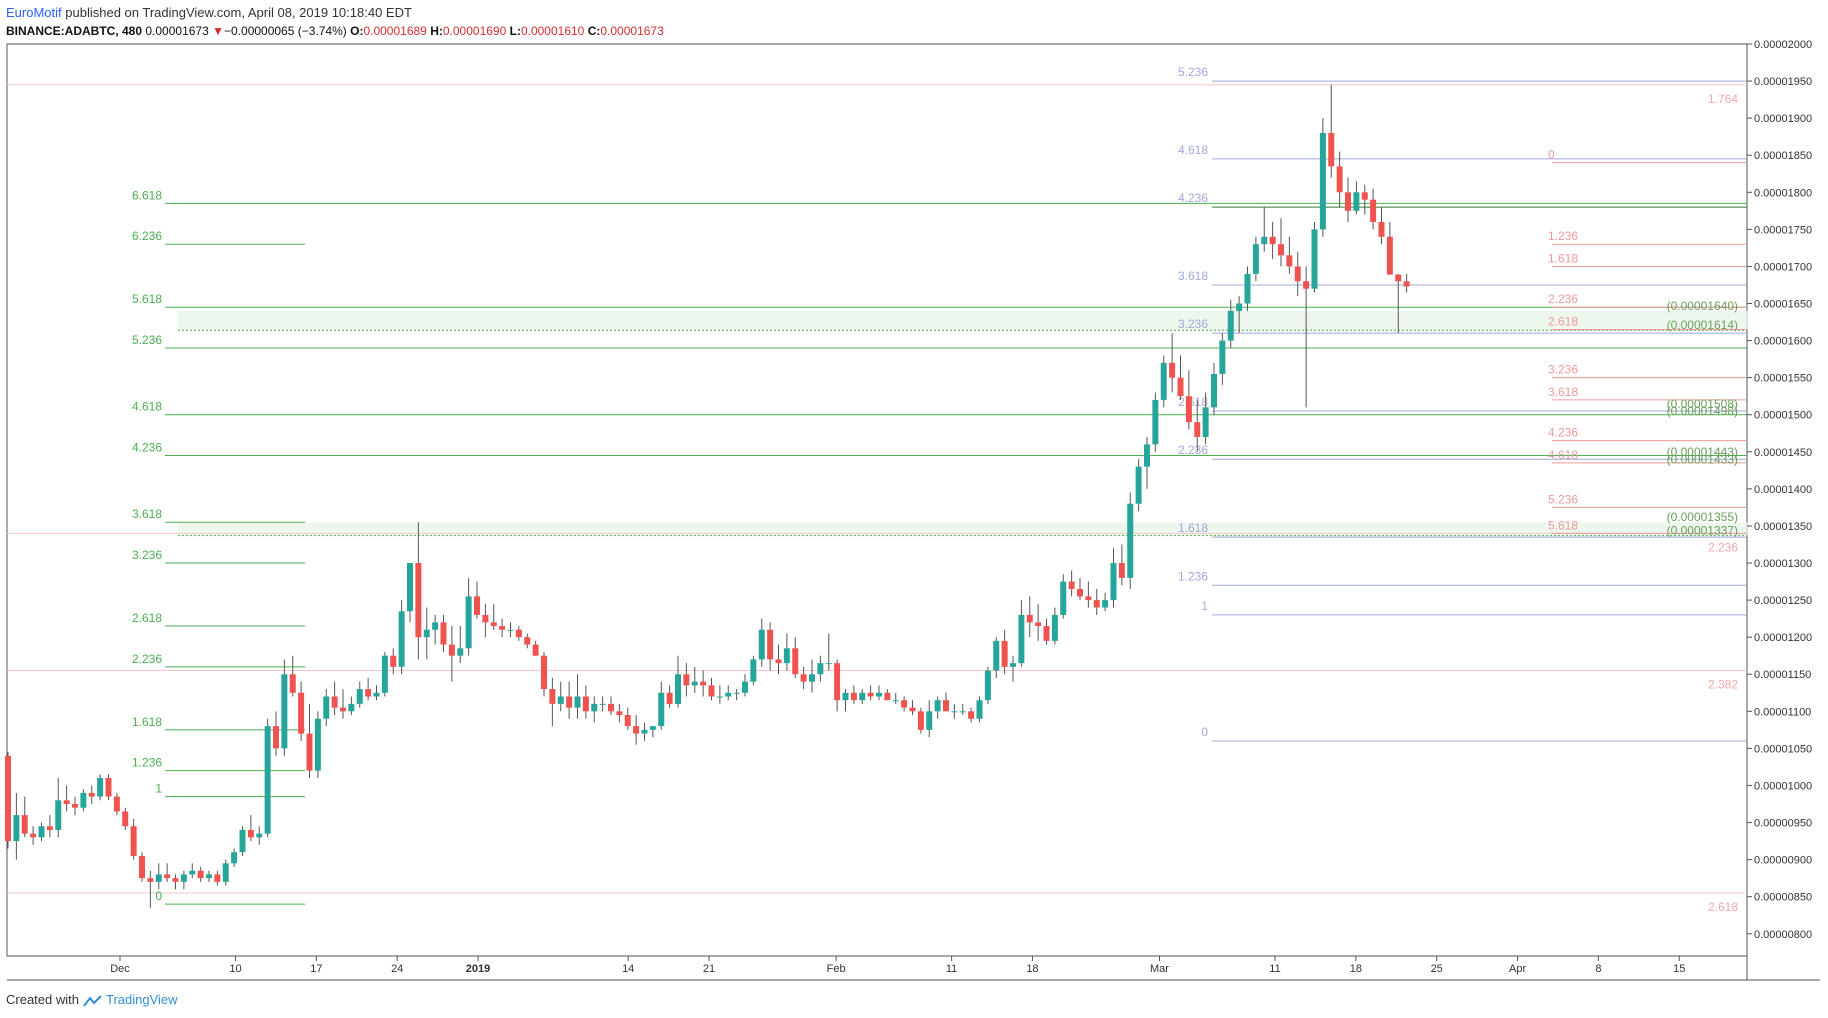 This screenshot has height=1018, width=1828. What do you see at coordinates (1723, 547) in the screenshot?
I see `extension-label: 2.236` at bounding box center [1723, 547].